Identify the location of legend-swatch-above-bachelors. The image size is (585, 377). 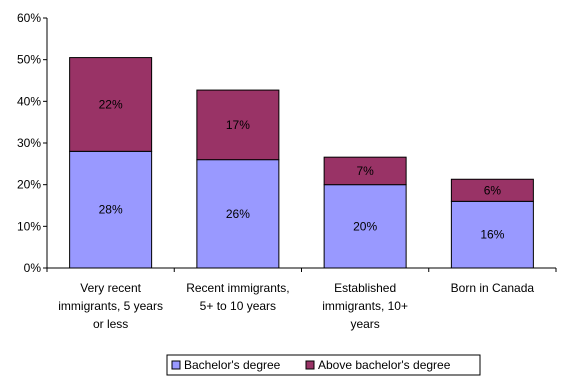
(310, 365).